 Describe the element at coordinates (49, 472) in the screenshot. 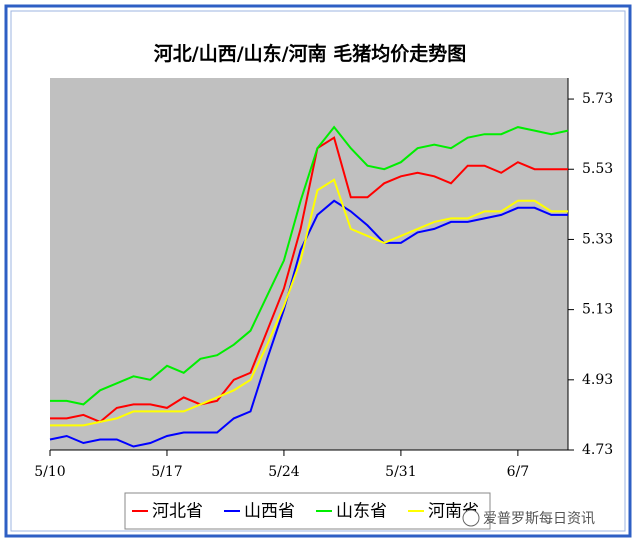

I see `x-tick-label: 5/10` at that location.